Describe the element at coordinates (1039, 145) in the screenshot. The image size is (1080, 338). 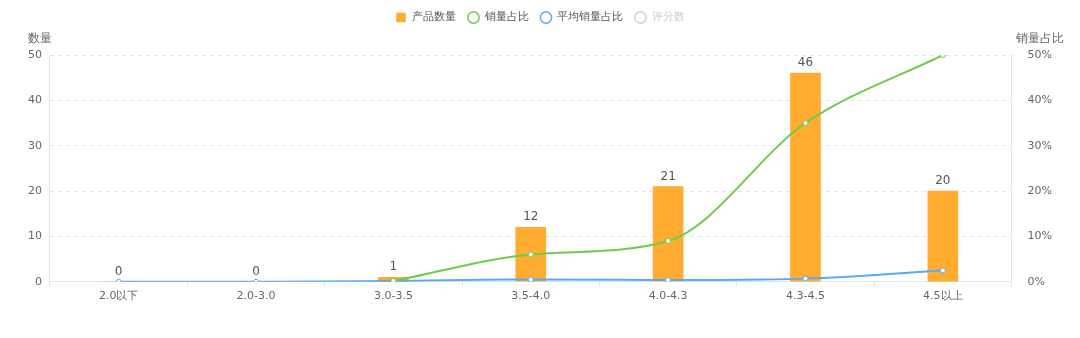
I see `y2-tick-label: 30%` at that location.